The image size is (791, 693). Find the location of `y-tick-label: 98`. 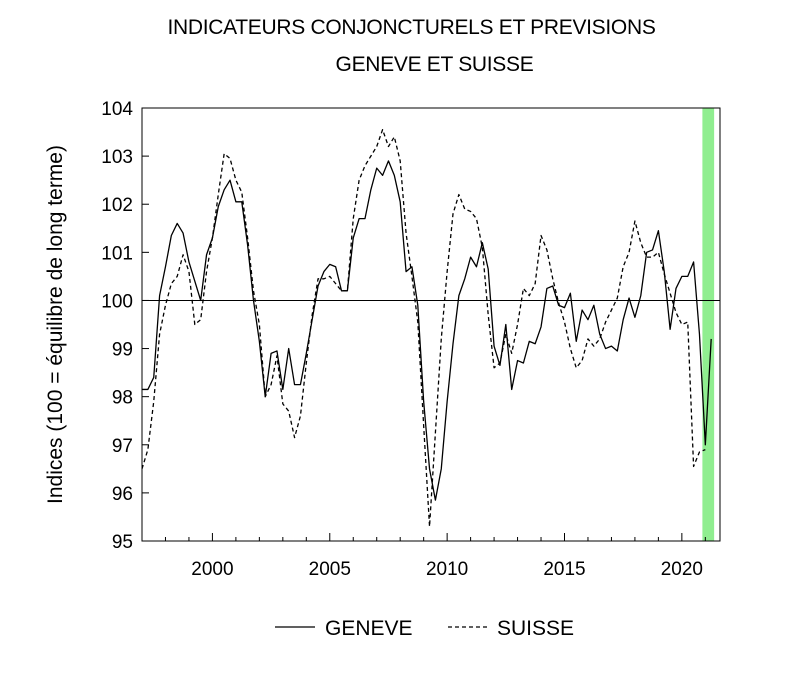

y-tick-label: 98 is located at coordinates (122, 398).